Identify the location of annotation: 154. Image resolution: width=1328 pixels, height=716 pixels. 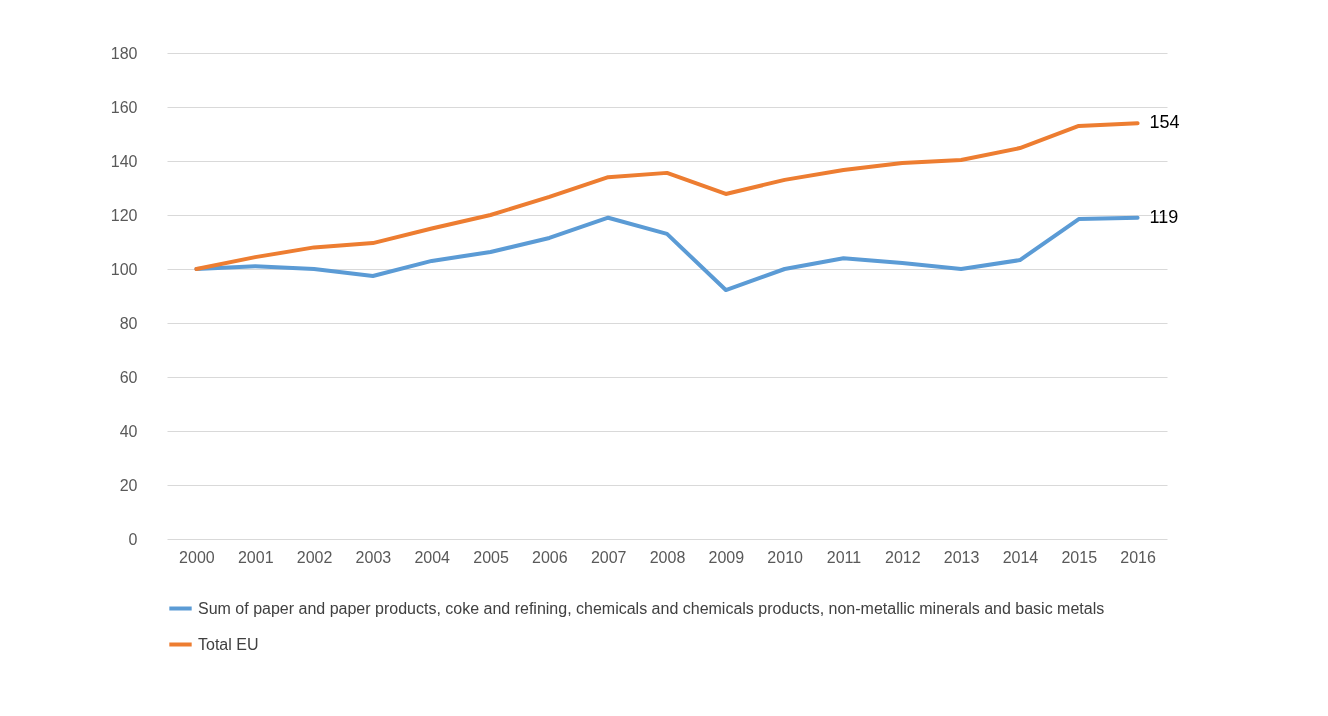
(1164, 122).